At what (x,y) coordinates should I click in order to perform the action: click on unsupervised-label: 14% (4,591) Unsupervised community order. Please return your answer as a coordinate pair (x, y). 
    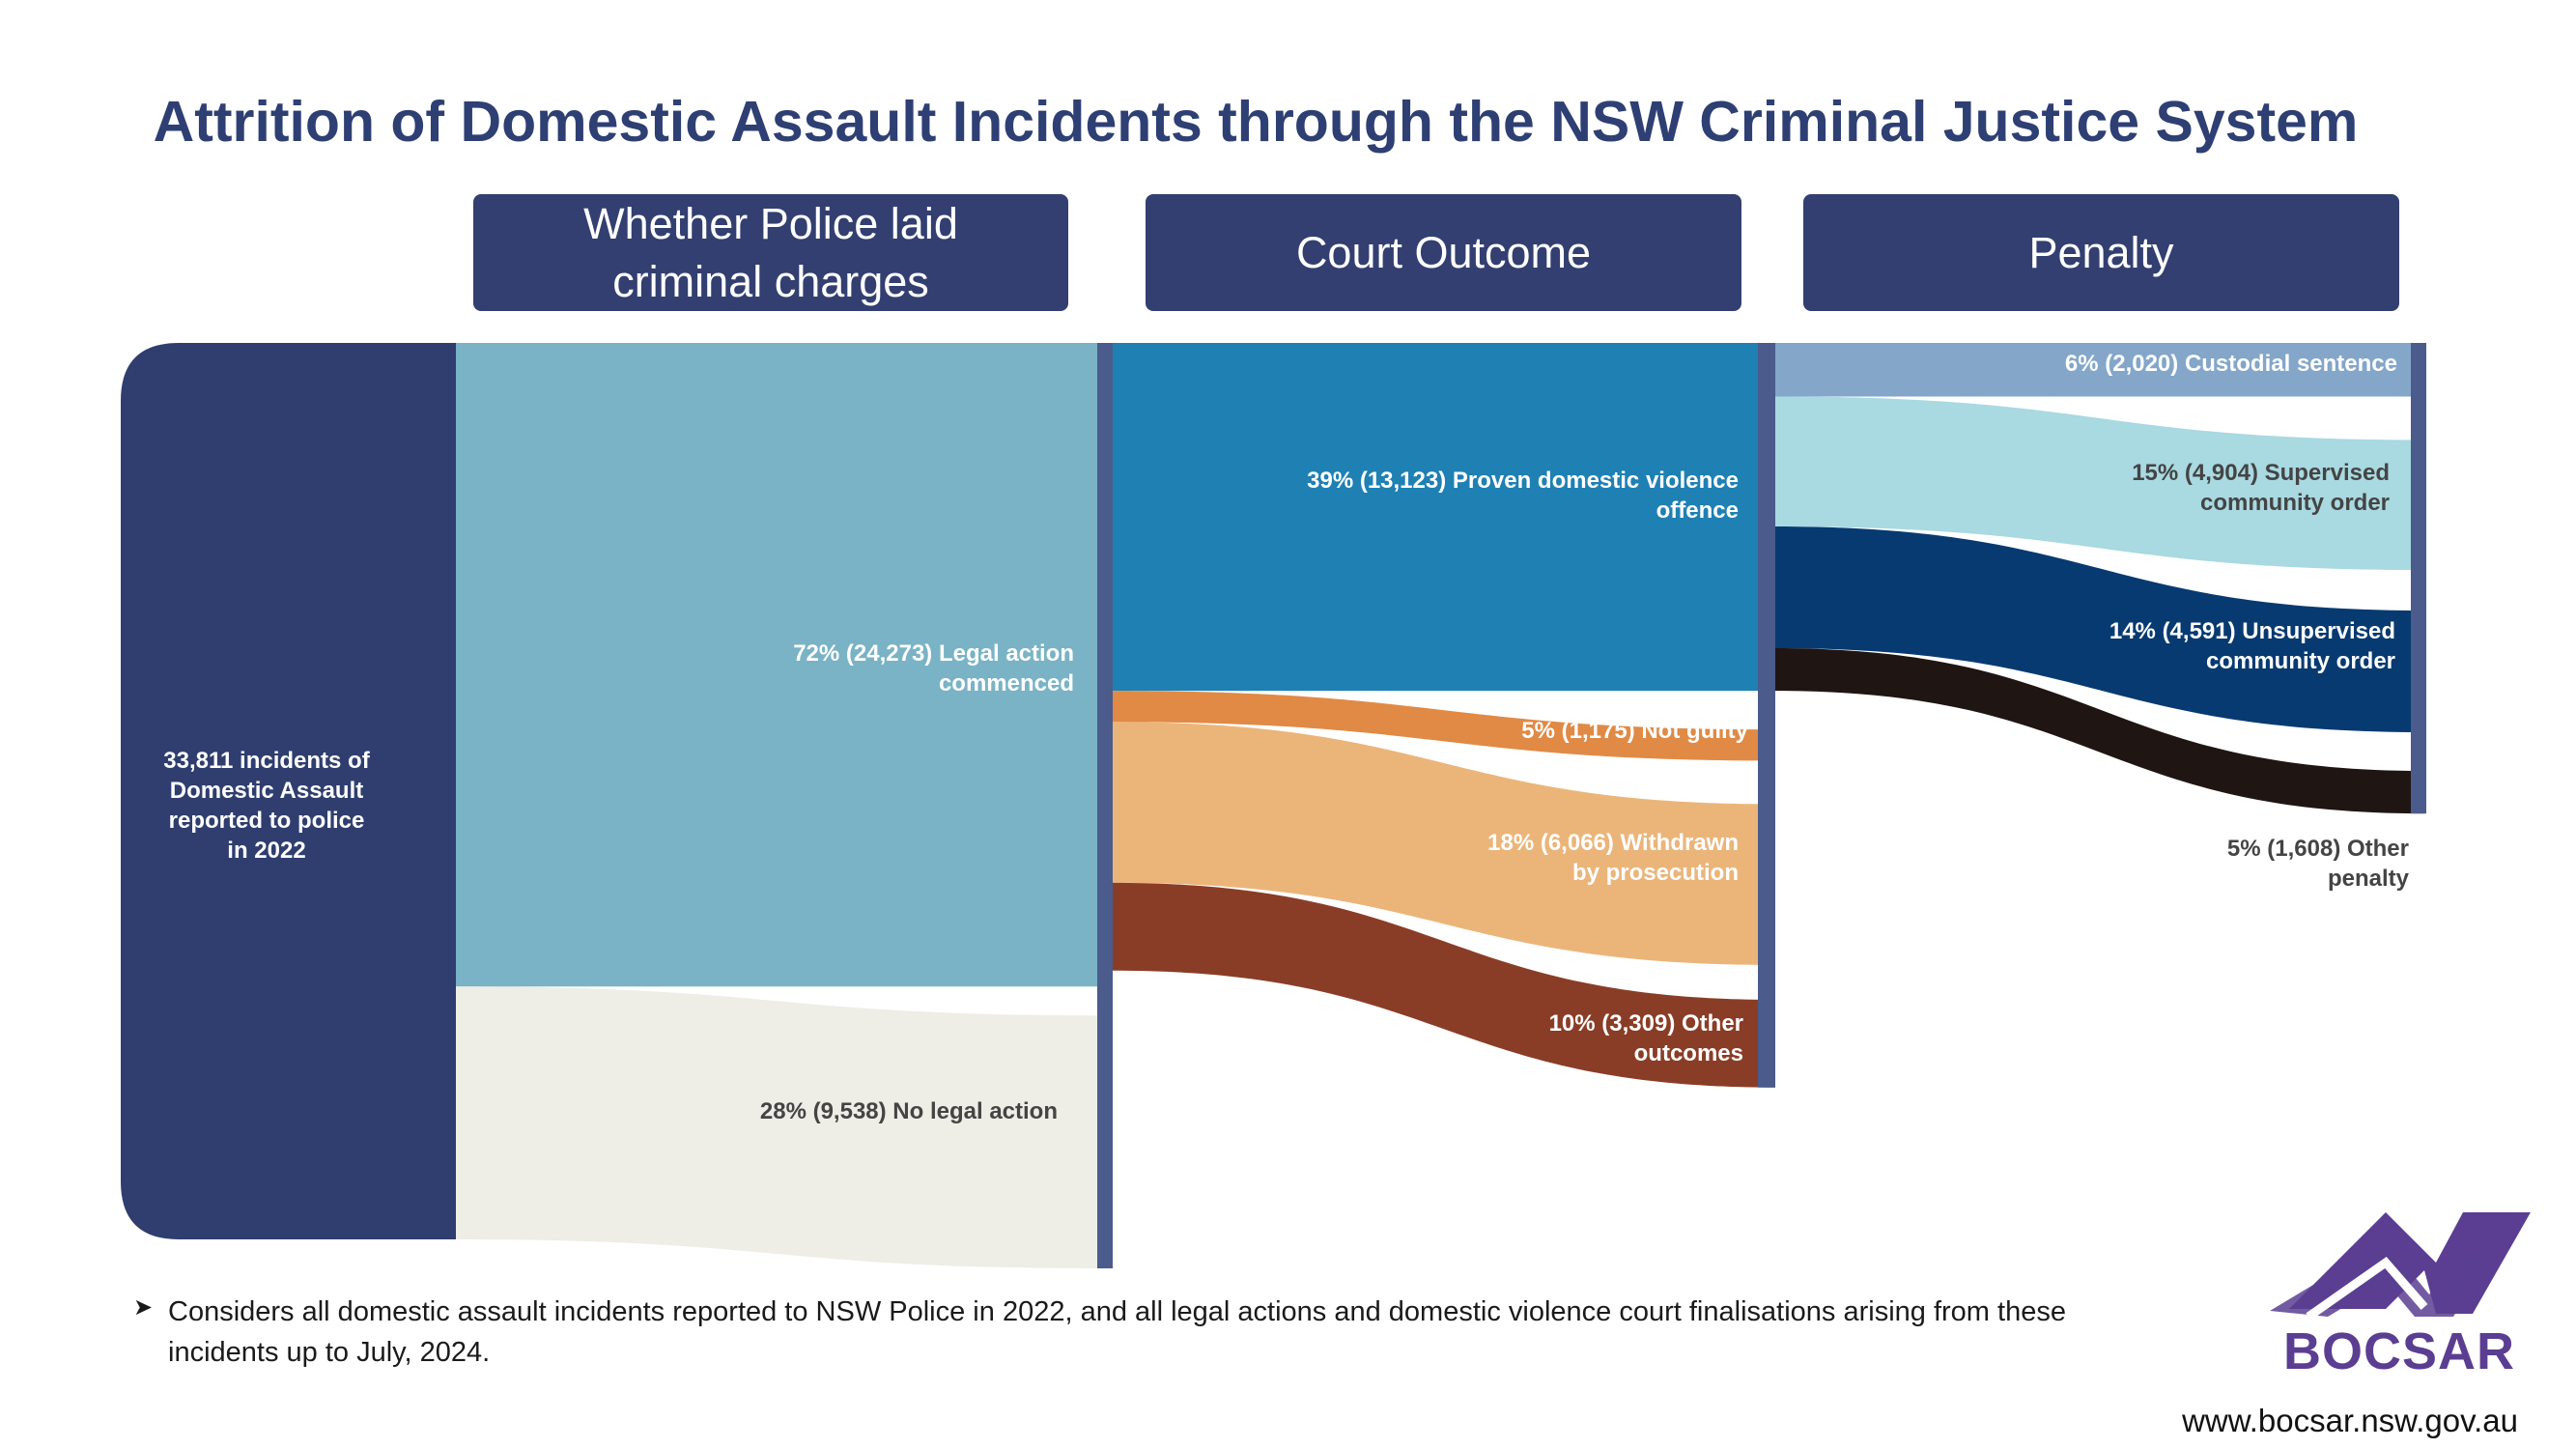
    Looking at the image, I should click on (2252, 646).